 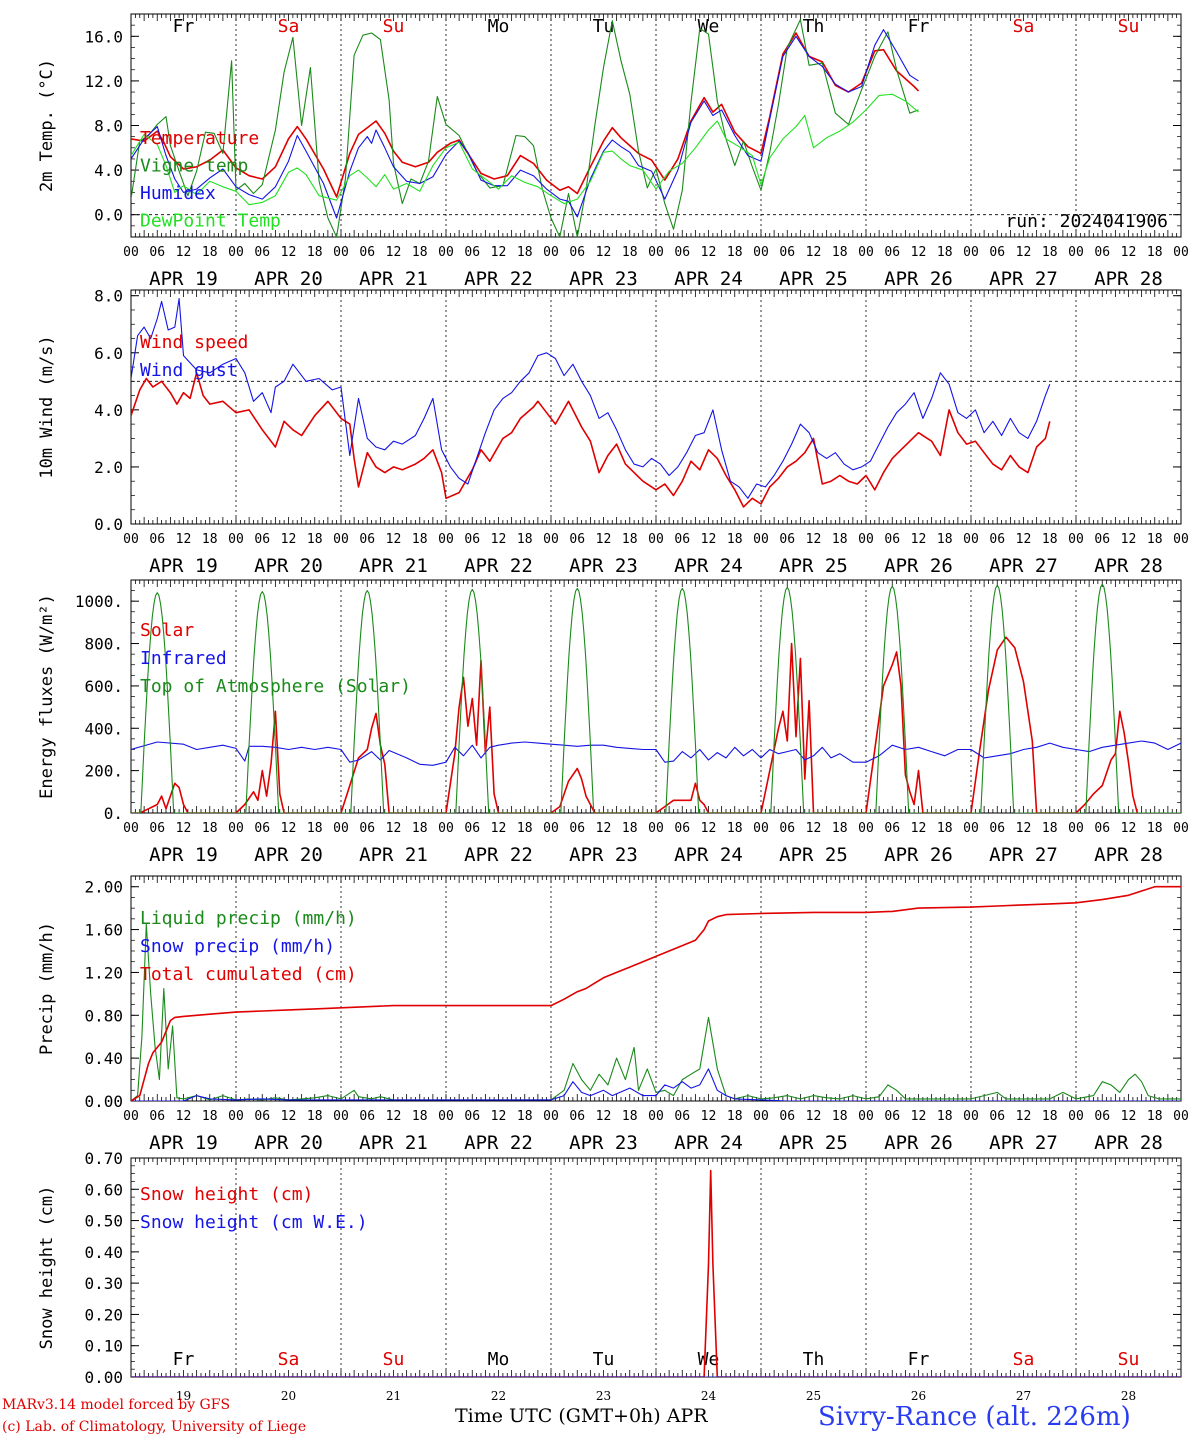 What do you see at coordinates (103, 1346) in the screenshot?
I see `y-tick-label: 0.10` at bounding box center [103, 1346].